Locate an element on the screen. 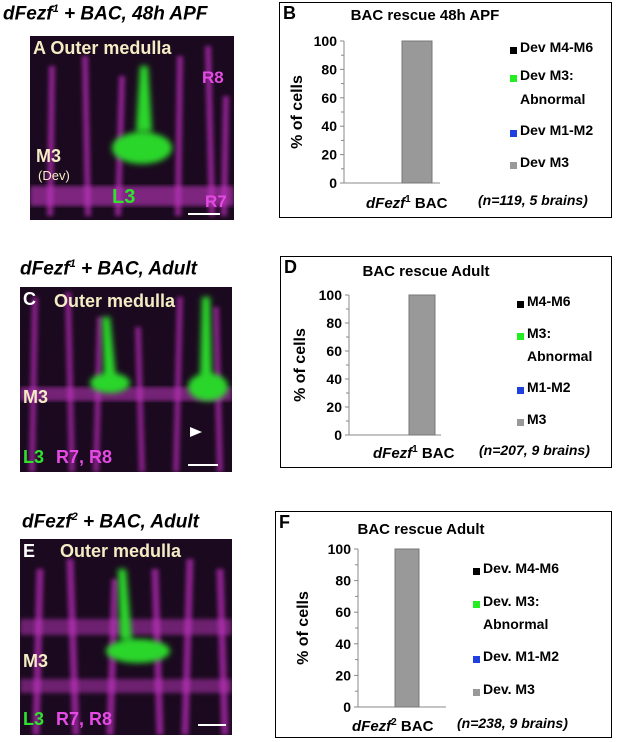 The width and height of the screenshot is (617, 742). r7-r8-label-c: R7, R8 is located at coordinates (84, 457).